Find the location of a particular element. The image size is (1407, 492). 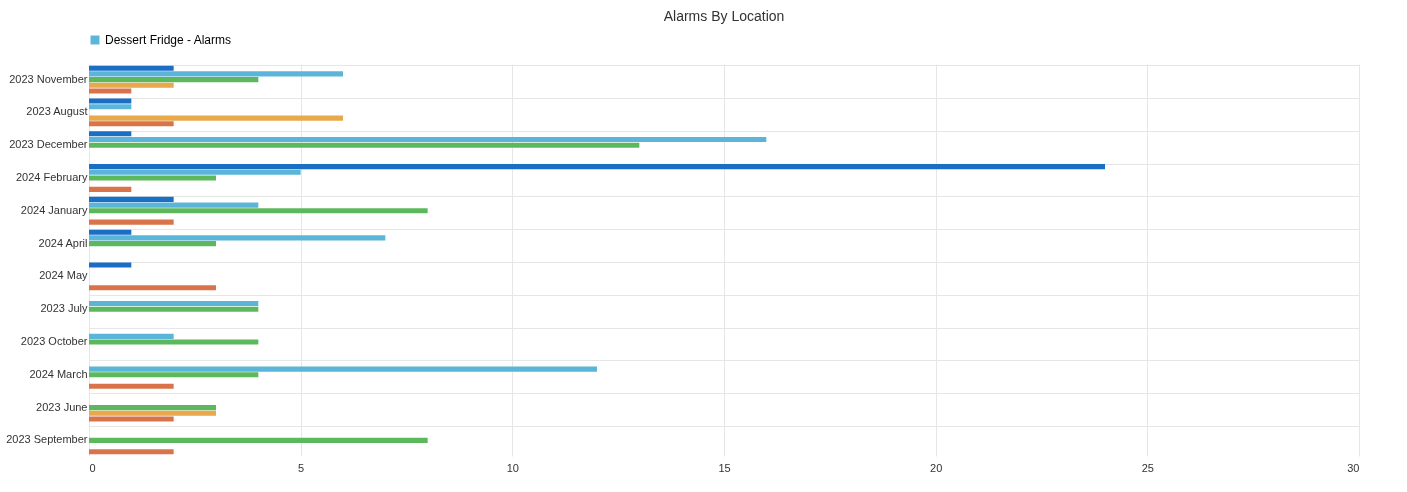

chart-title: Alarms By Location is located at coordinates (724, 16).